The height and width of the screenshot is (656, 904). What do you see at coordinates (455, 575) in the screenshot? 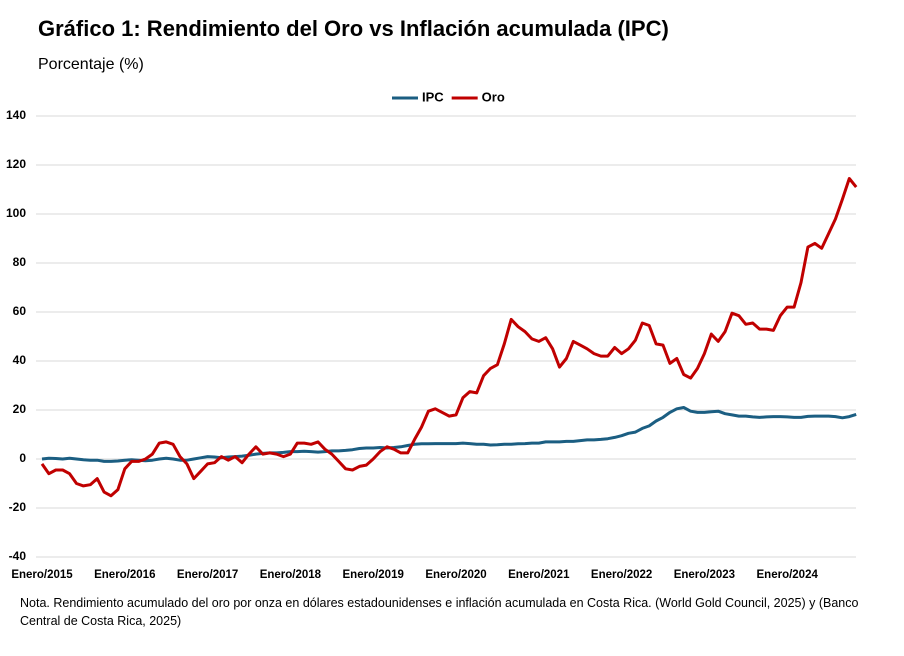
I see `x-tick-label: Enero/2020` at bounding box center [455, 575].